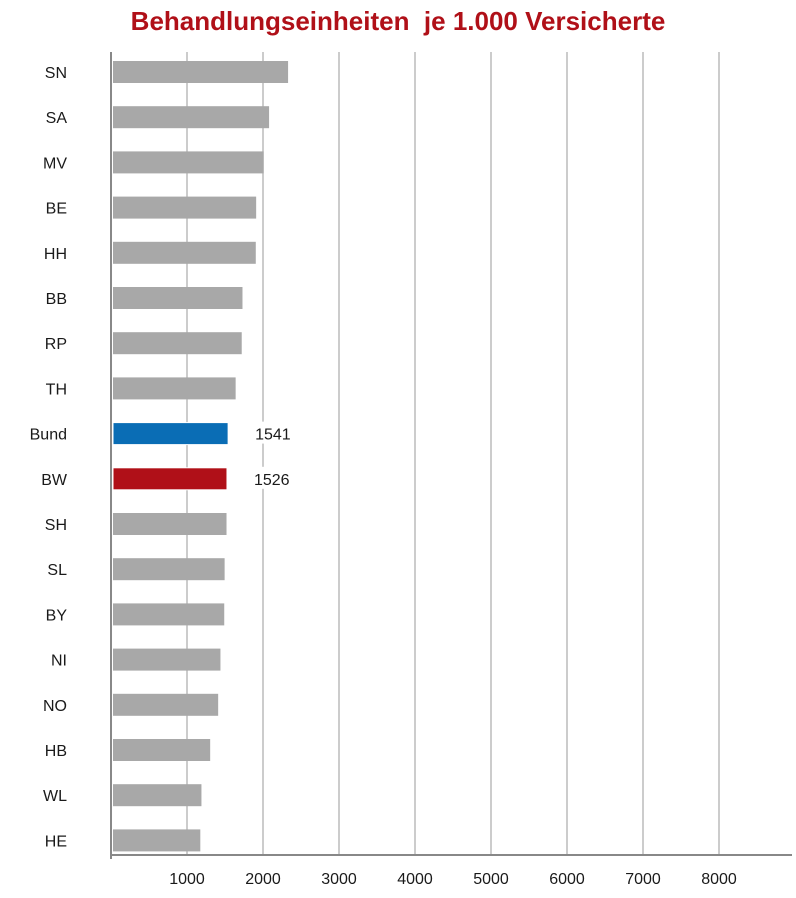 The height and width of the screenshot is (898, 796). Describe the element at coordinates (263, 879) in the screenshot. I see `x-tick-label-2000: 2000` at that location.